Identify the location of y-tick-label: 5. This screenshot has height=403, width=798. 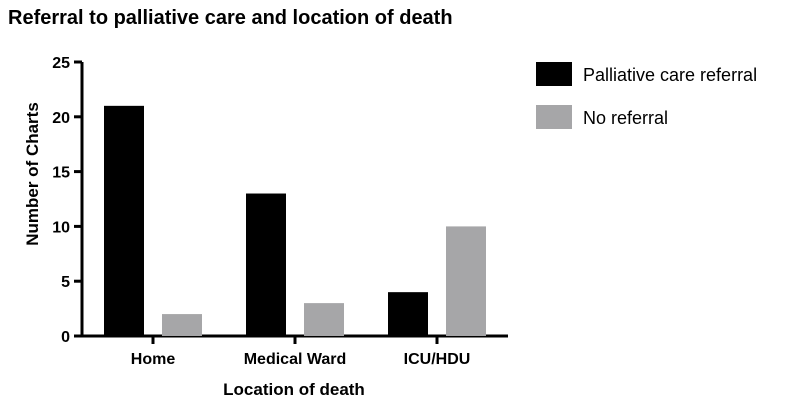
(65, 282).